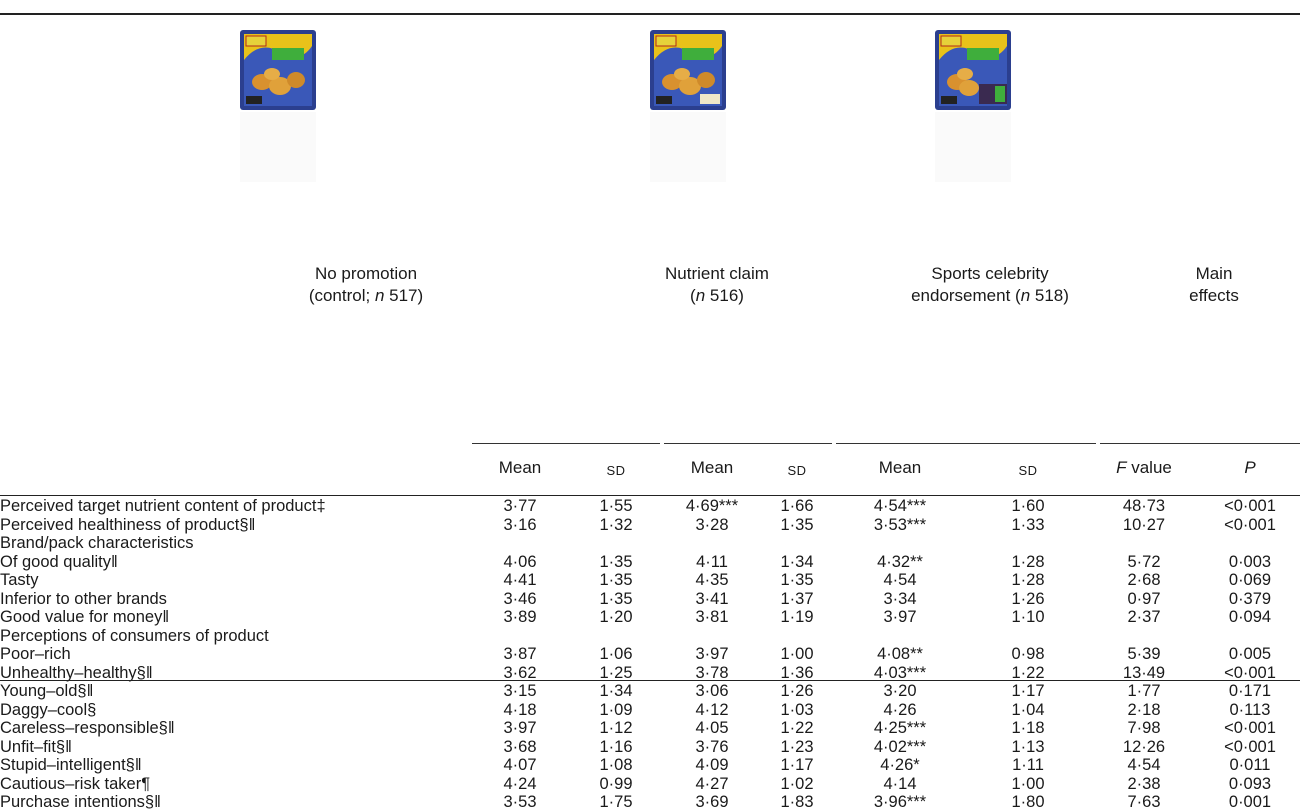 The height and width of the screenshot is (812, 1300). I want to click on group-header-line2: (control; n 517), so click(366, 295).